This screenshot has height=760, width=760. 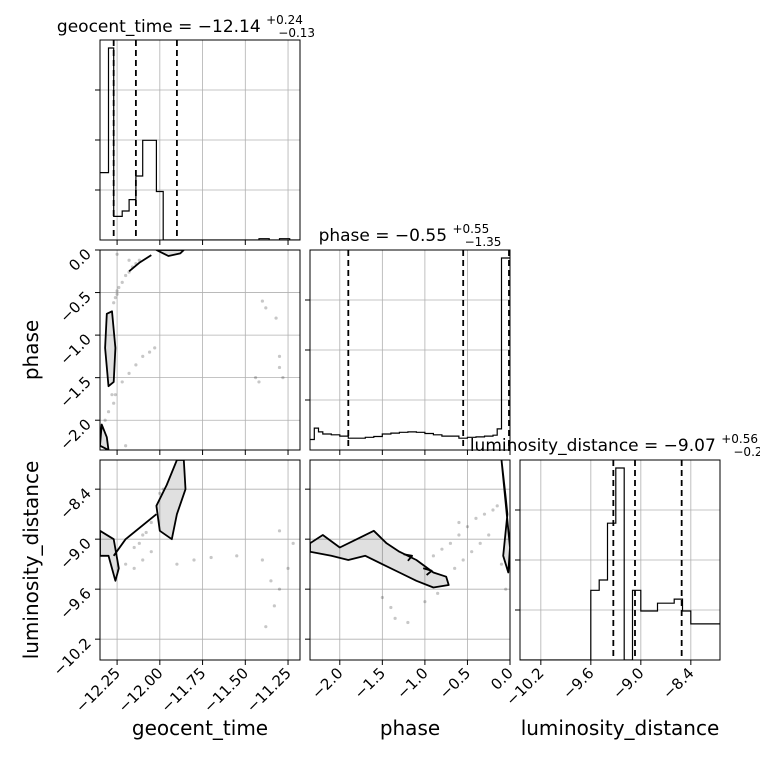 I want to click on xtick-label-geocent-time-1: −12.00, so click(x=141, y=690).